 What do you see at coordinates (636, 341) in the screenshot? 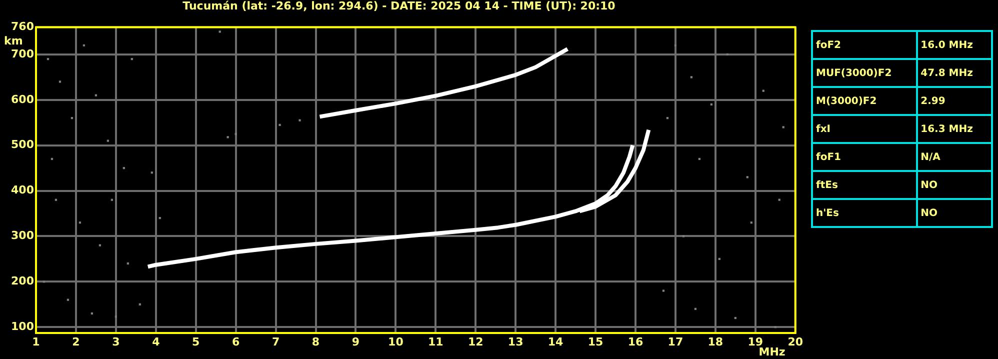
I see `x-tick-label: 16` at bounding box center [636, 341].